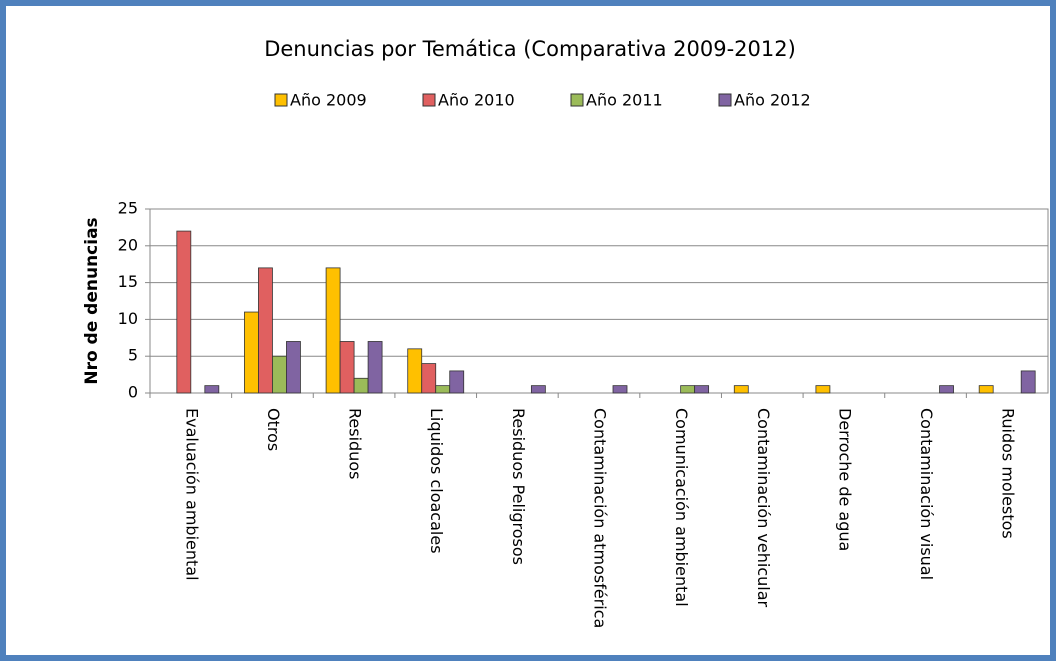 This screenshot has width=1058, height=661. What do you see at coordinates (436, 481) in the screenshot?
I see `x-tick-label: Liquidos cloacales` at bounding box center [436, 481].